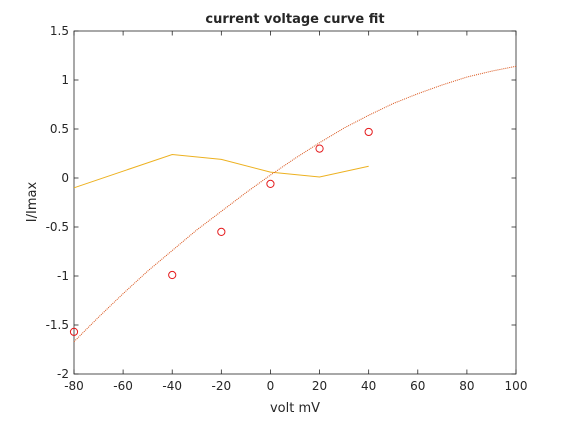 This screenshot has height=424, width=570. What do you see at coordinates (466, 386) in the screenshot?
I see `x-tick-label: 80` at bounding box center [466, 386].